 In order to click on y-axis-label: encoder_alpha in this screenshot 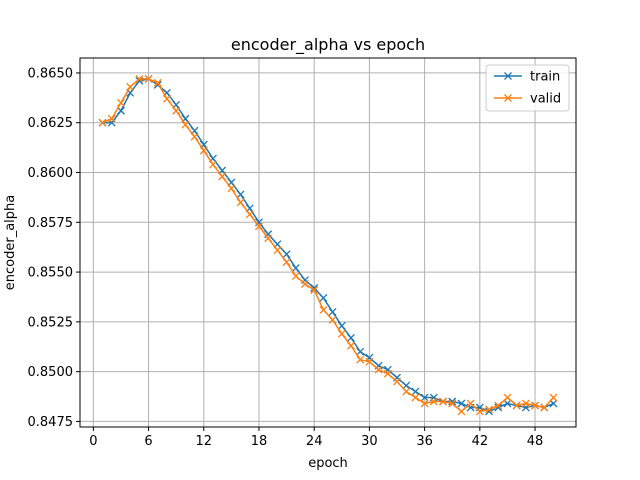, I will do `click(10, 242)`.